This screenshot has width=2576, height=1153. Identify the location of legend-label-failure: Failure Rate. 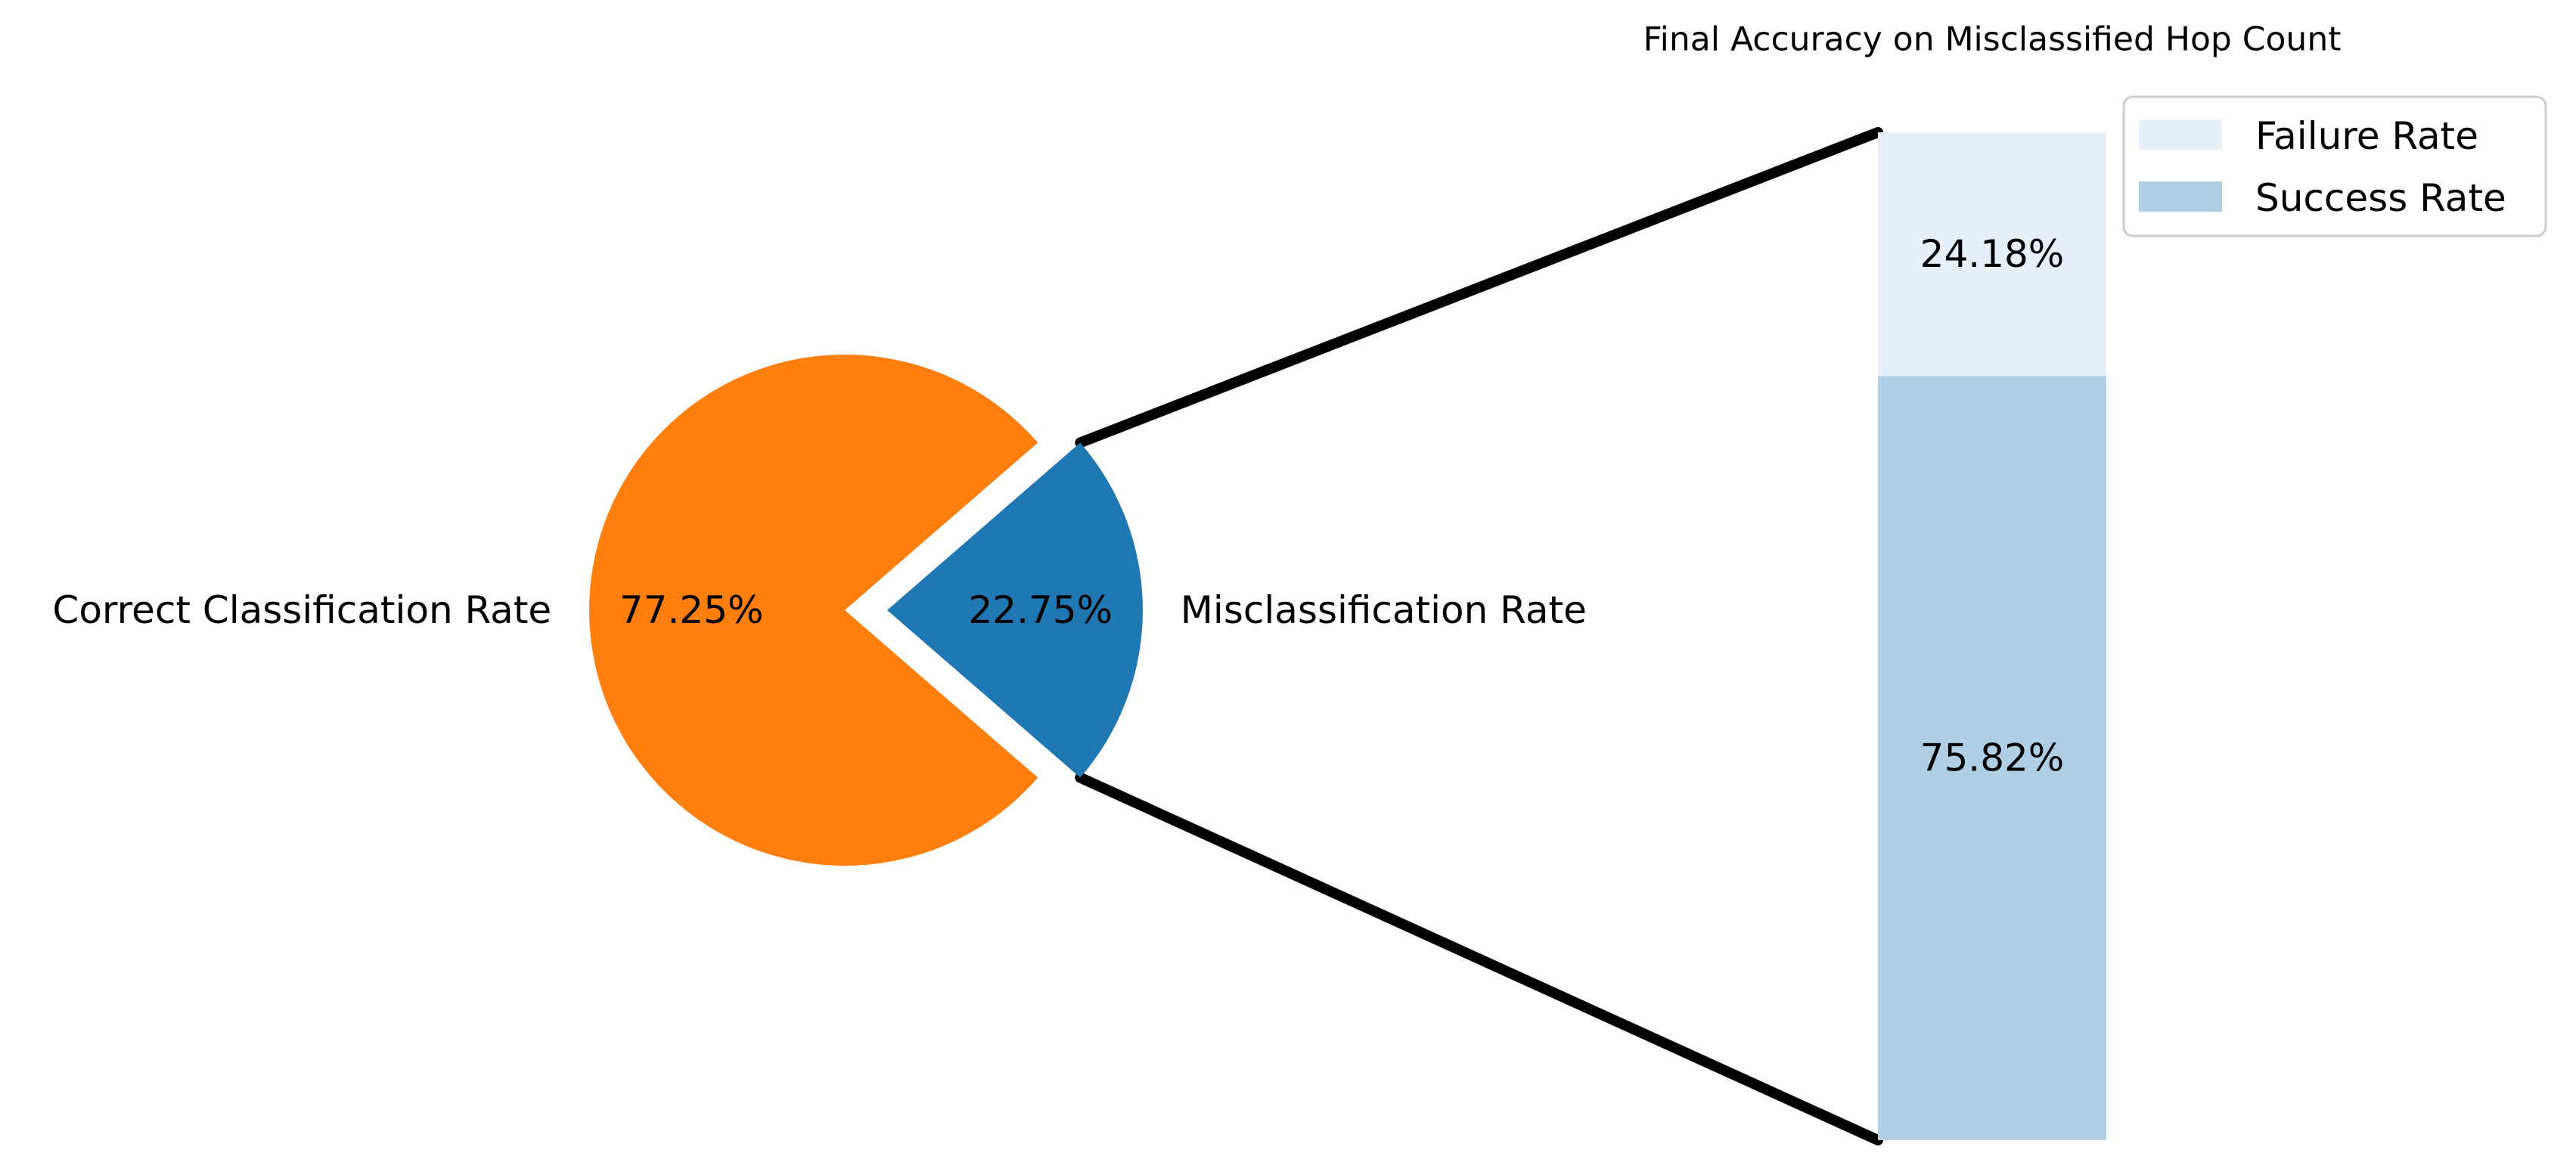
(2366, 136).